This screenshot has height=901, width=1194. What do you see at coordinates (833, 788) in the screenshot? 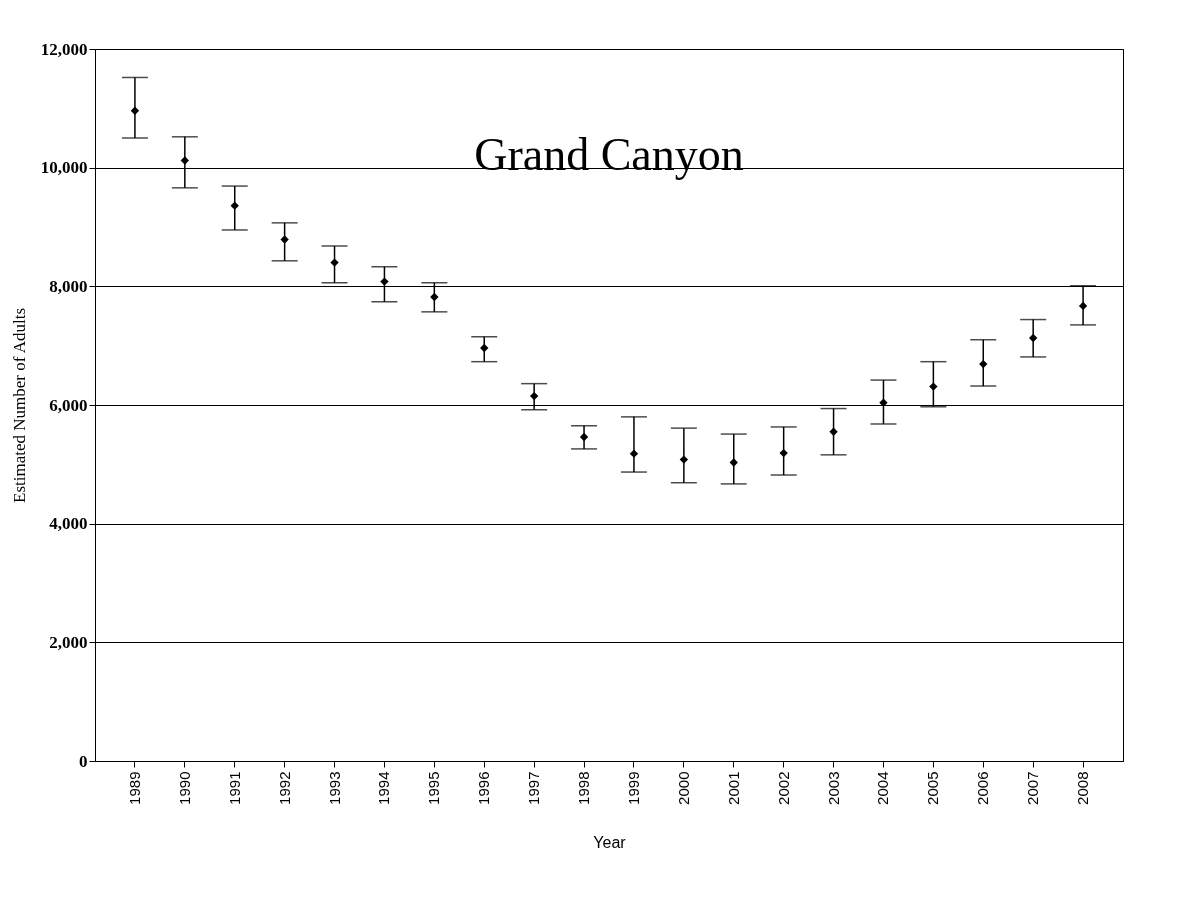
I see `x-tick-label: 2003` at bounding box center [833, 788].